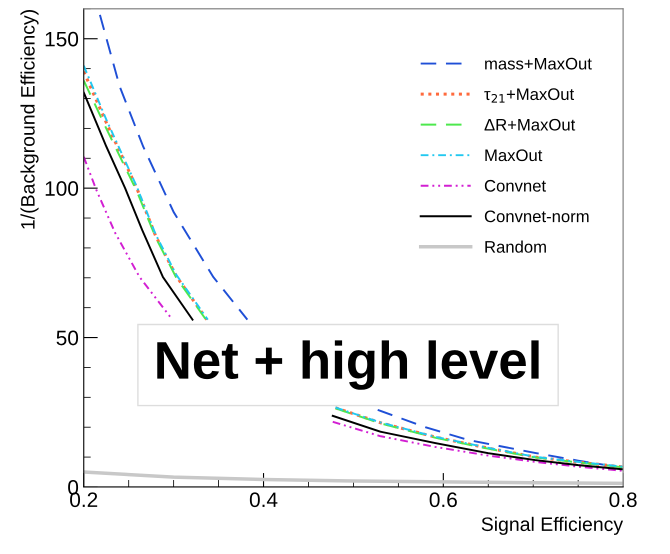  I want to click on x-axis-title: Signal Efficiency, so click(553, 525).